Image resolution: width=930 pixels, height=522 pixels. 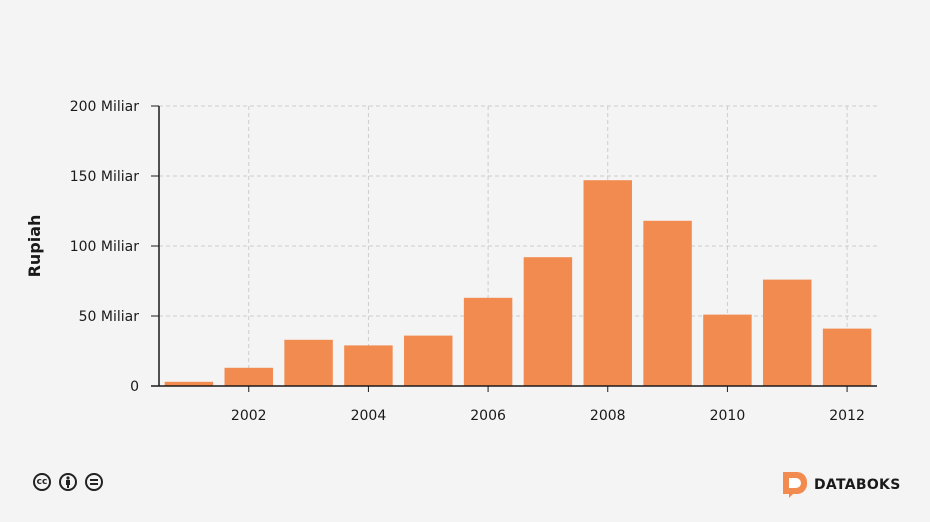 I want to click on x-tick-label: 2006, so click(x=488, y=416).